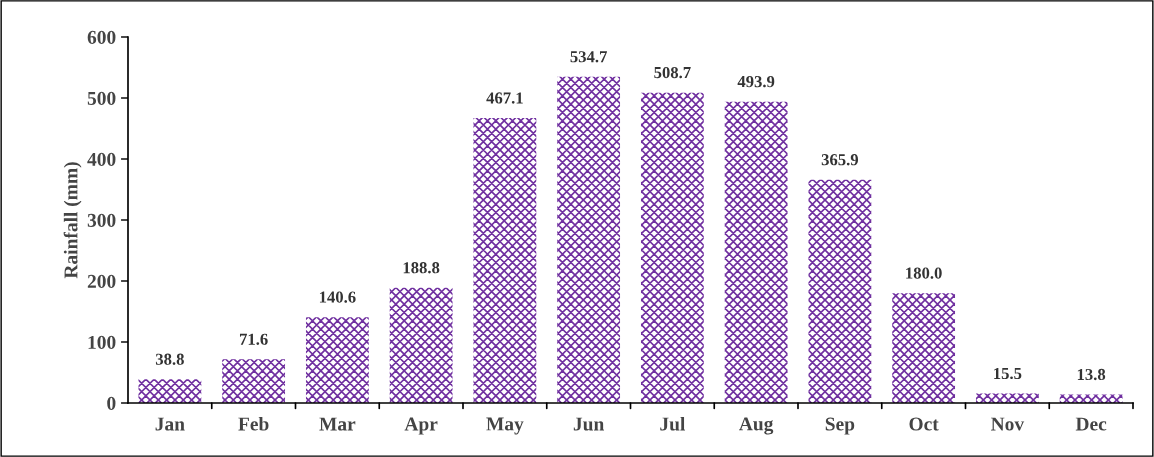 The image size is (1154, 457). I want to click on y-tick-label: 200, so click(101, 281).